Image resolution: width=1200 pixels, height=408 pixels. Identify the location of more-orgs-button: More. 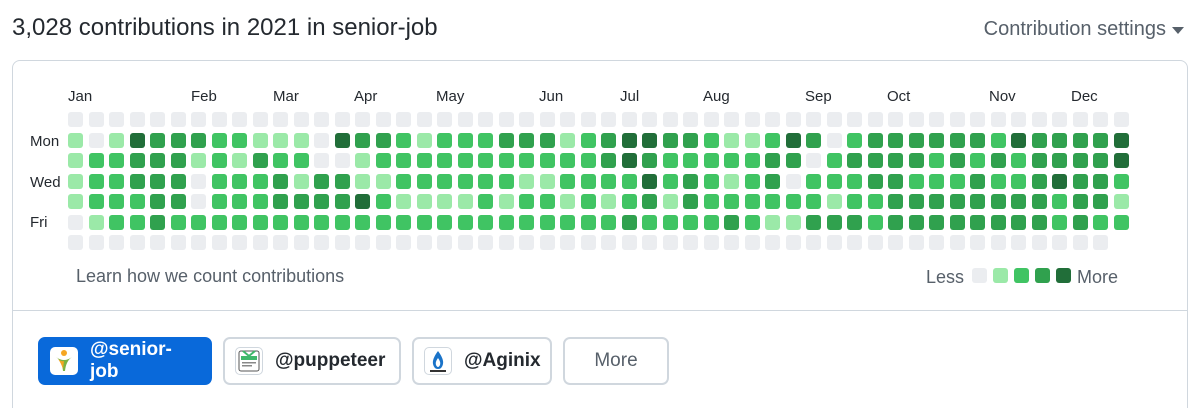
(616, 361).